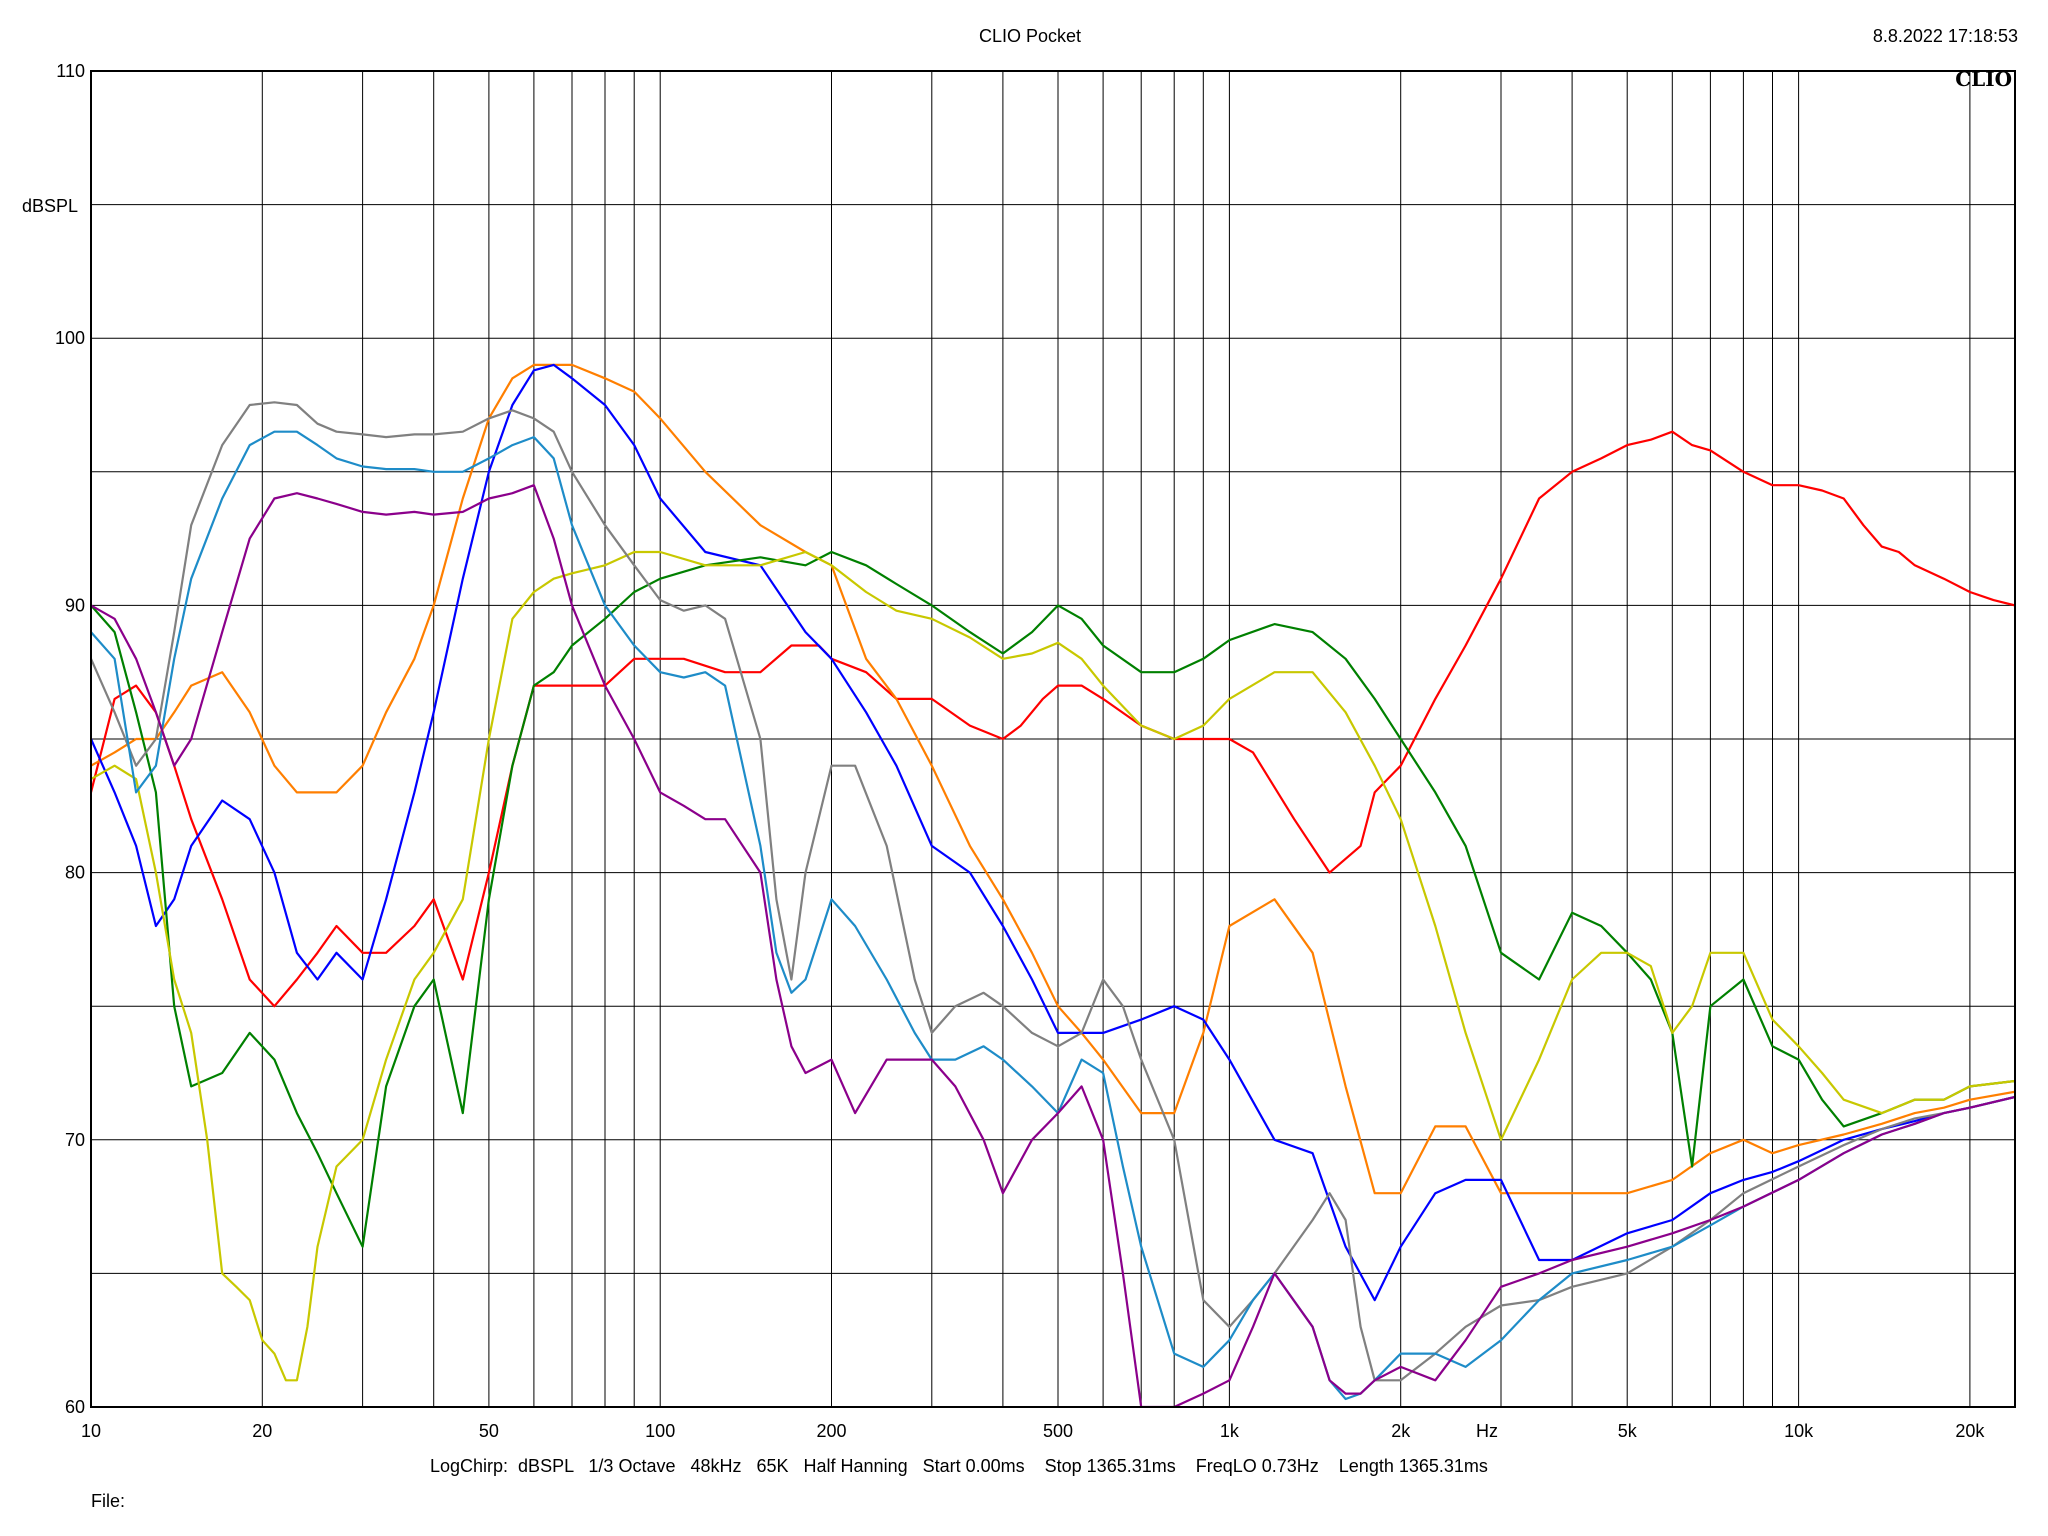 This screenshot has height=1536, width=2048. What do you see at coordinates (1401, 1431) in the screenshot?
I see `x-tick-label: 2k` at bounding box center [1401, 1431].